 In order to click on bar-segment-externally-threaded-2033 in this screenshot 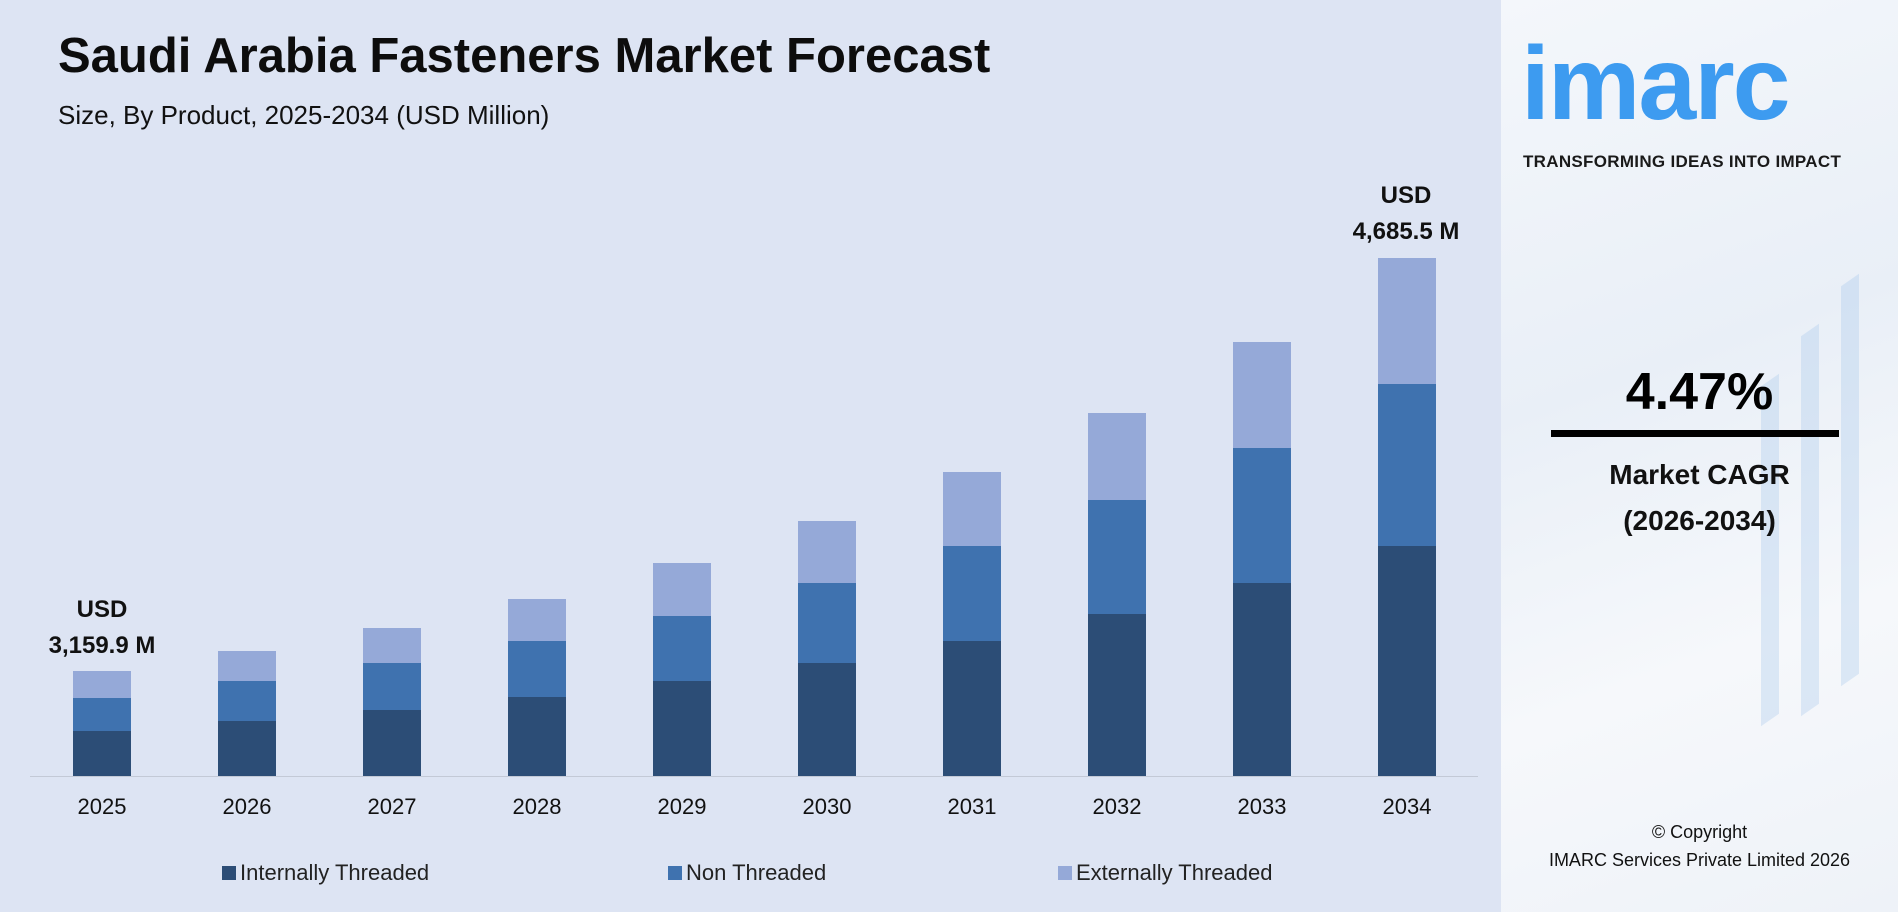, I will do `click(1262, 395)`.